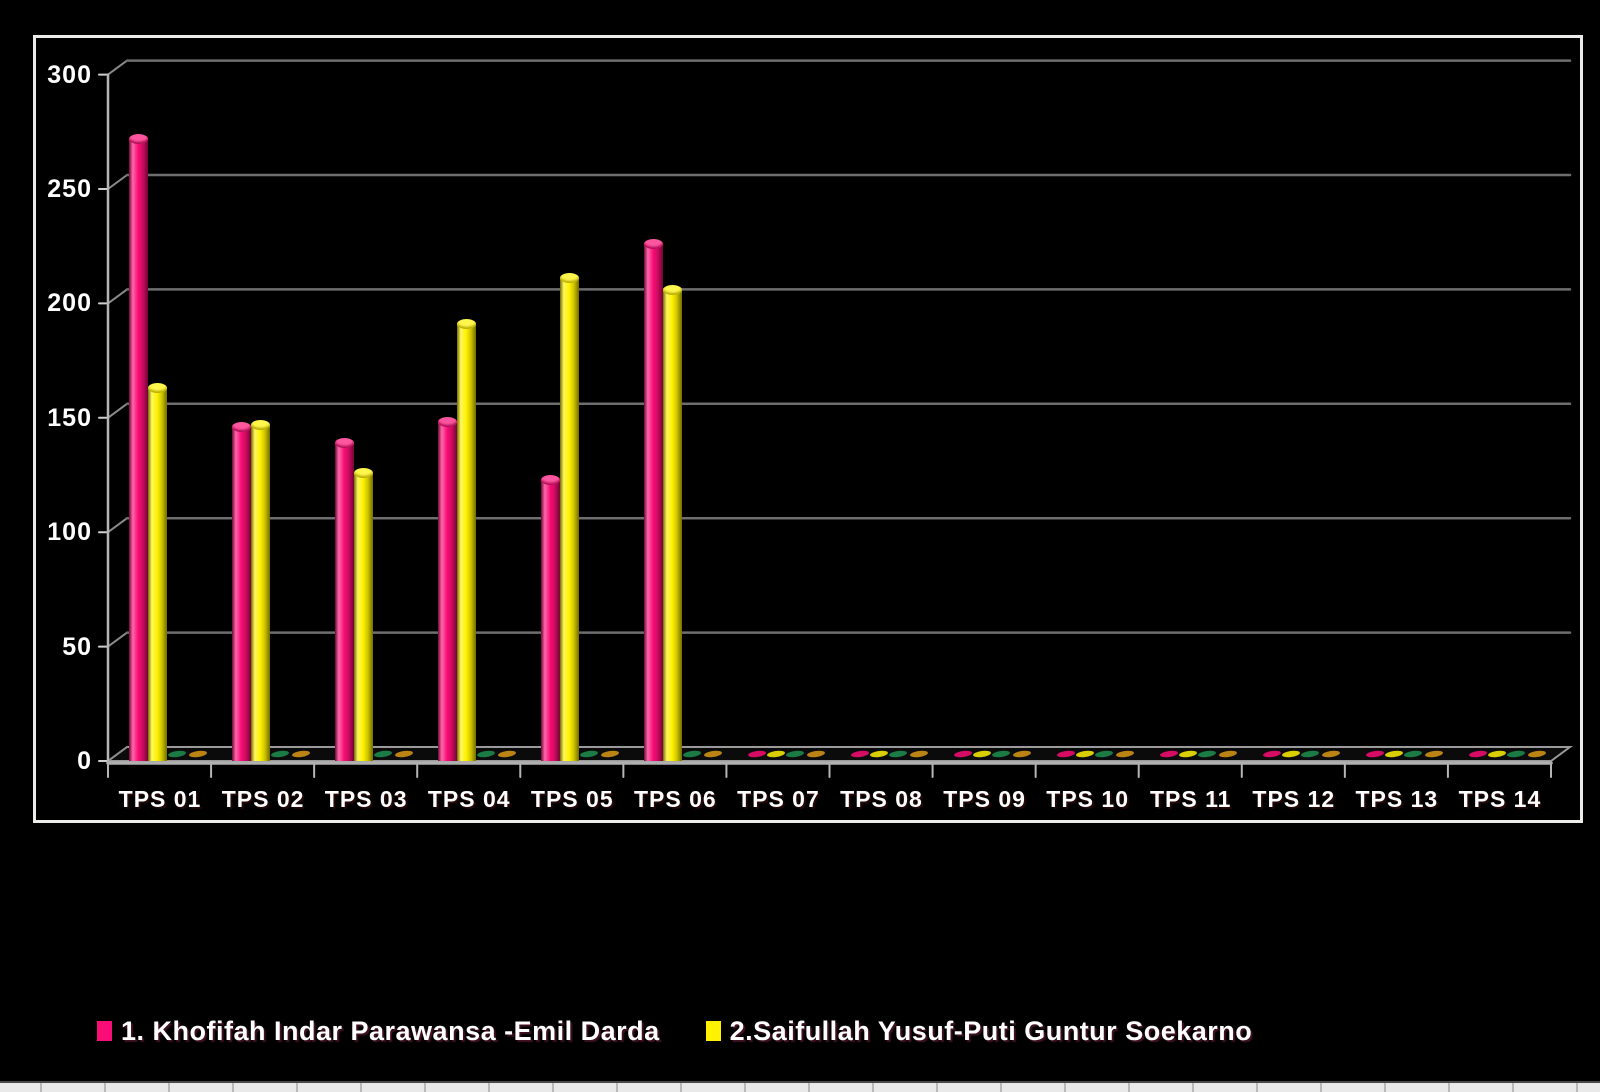  Describe the element at coordinates (77, 646) in the screenshot. I see `y-axis-tick-label: 50` at that location.